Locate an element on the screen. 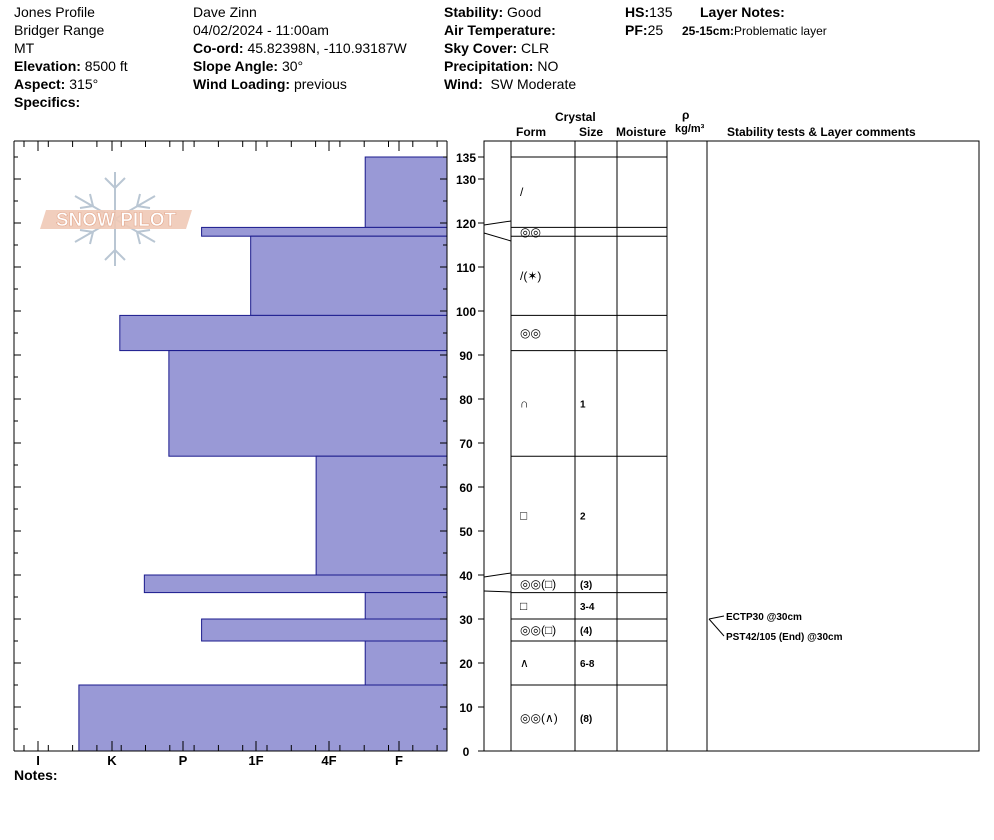 This screenshot has height=840, width=994. stability-label: Stability: is located at coordinates (474, 12).